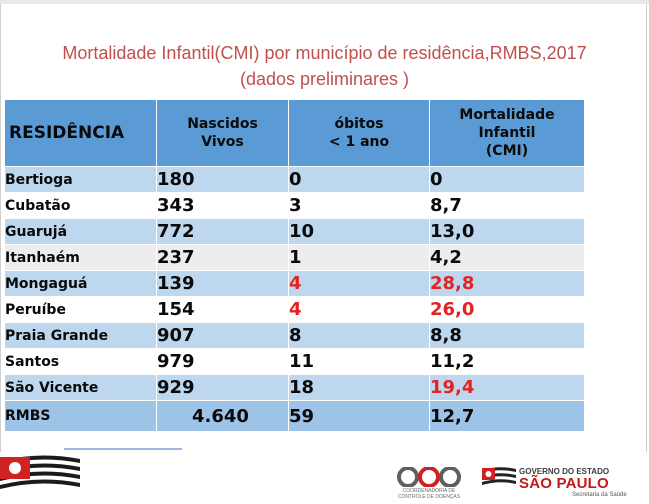 This screenshot has height=504, width=649. What do you see at coordinates (507, 205) in the screenshot?
I see `cmi-cell: 8,7` at bounding box center [507, 205].